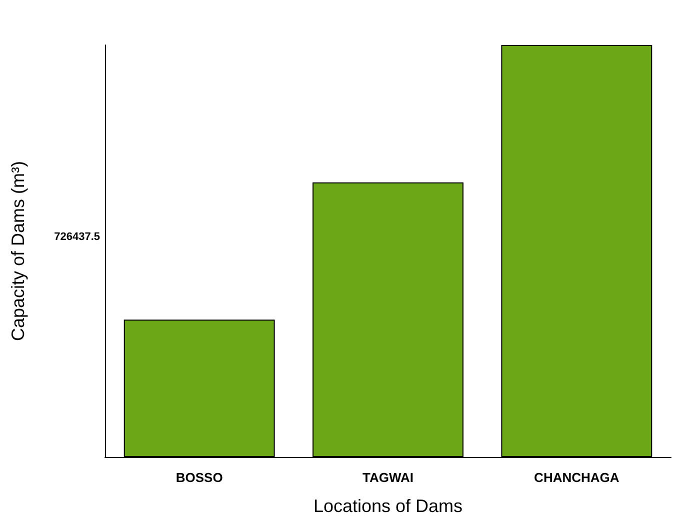 The width and height of the screenshot is (681, 522). Describe the element at coordinates (199, 477) in the screenshot. I see `x-tick-label: BOSSO` at that location.